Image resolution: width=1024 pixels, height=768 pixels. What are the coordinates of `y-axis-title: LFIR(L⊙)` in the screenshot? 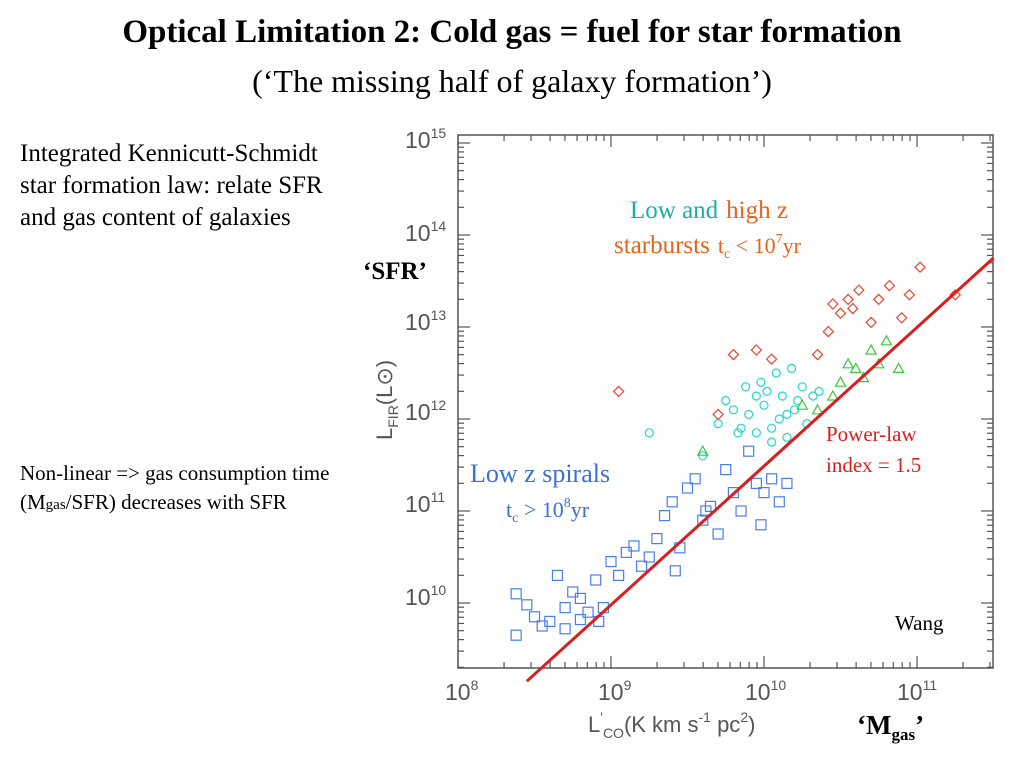 It's located at (386, 400).